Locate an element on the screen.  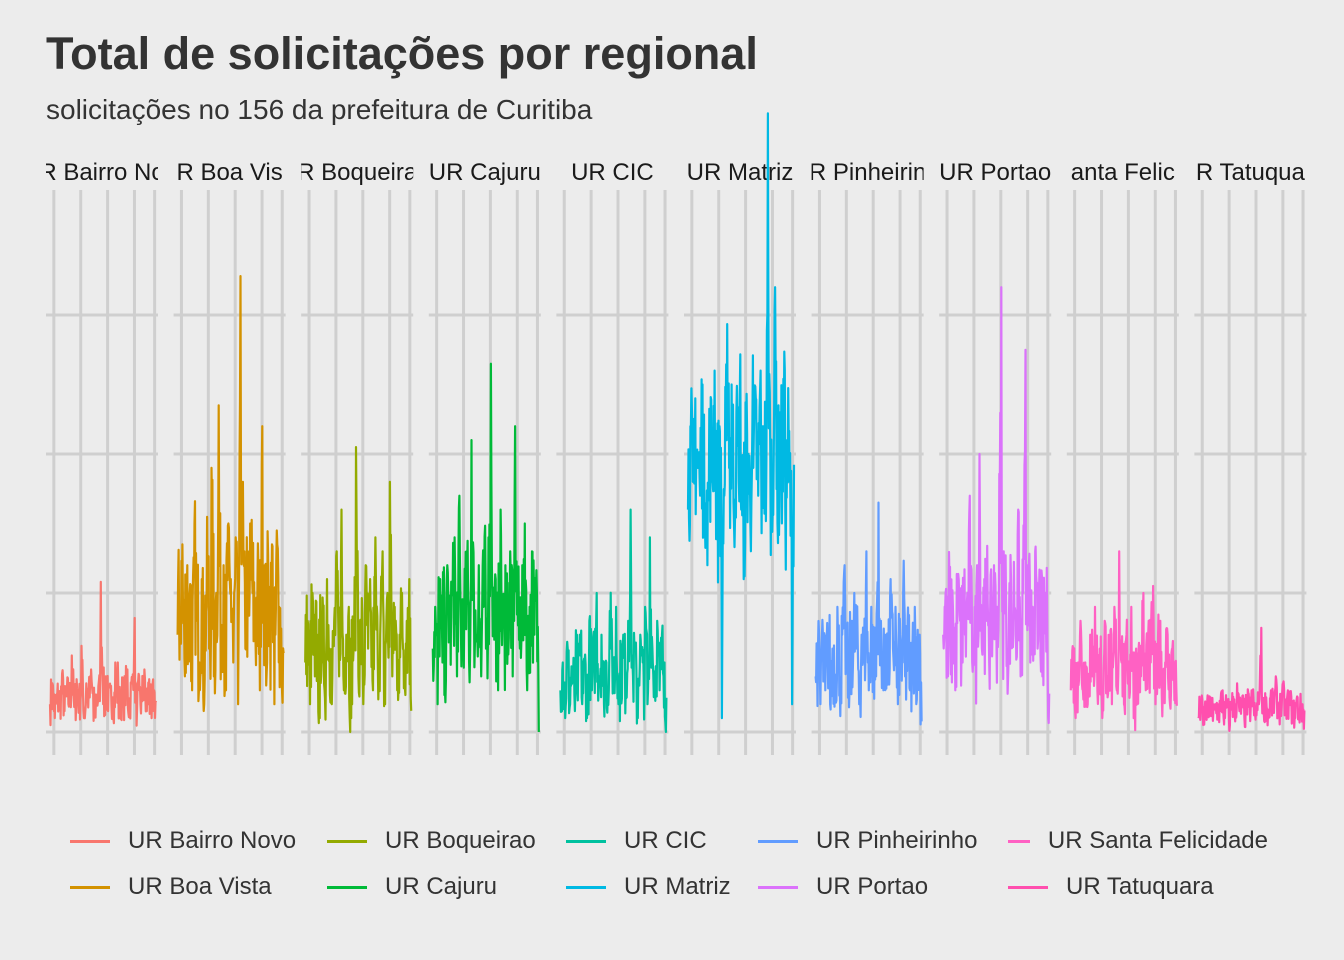
legend-item: UR Santa Felicidade is located at coordinates (1138, 841).